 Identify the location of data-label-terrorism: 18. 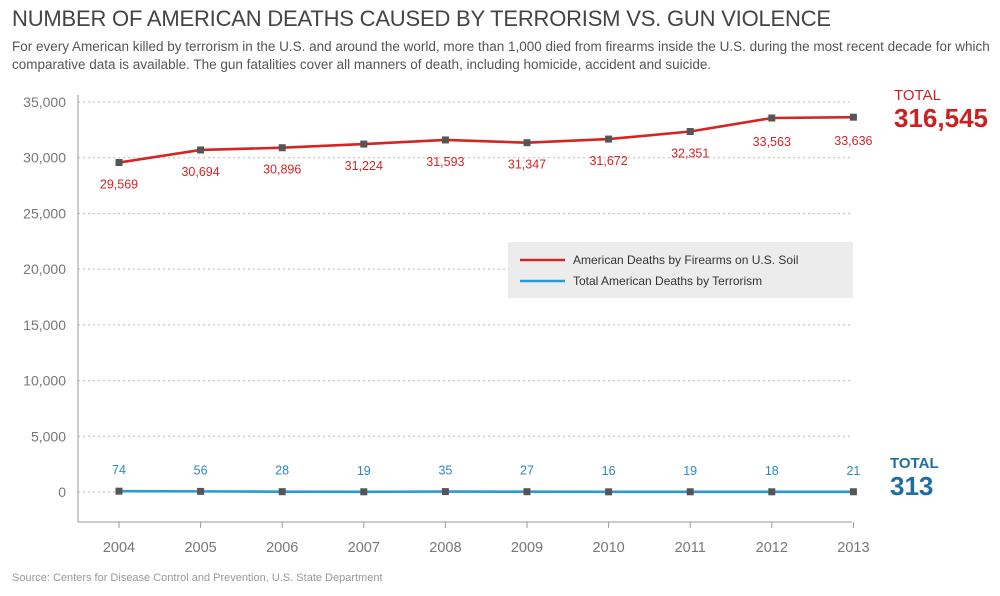
(772, 471).